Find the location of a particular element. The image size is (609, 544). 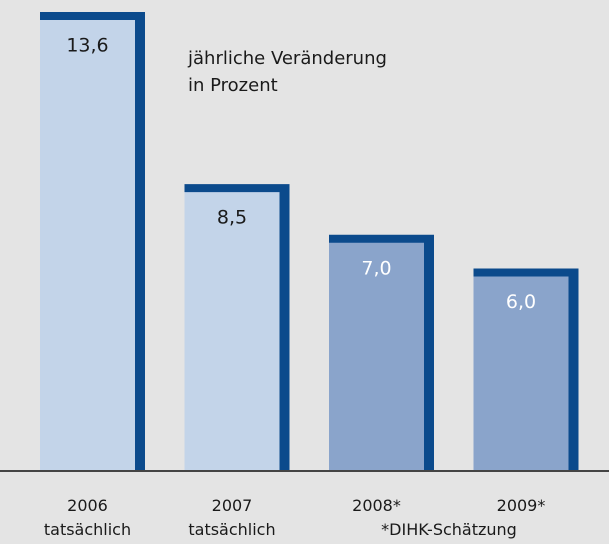

x-tick-label: 2006 tatsächlich is located at coordinates (87, 517).